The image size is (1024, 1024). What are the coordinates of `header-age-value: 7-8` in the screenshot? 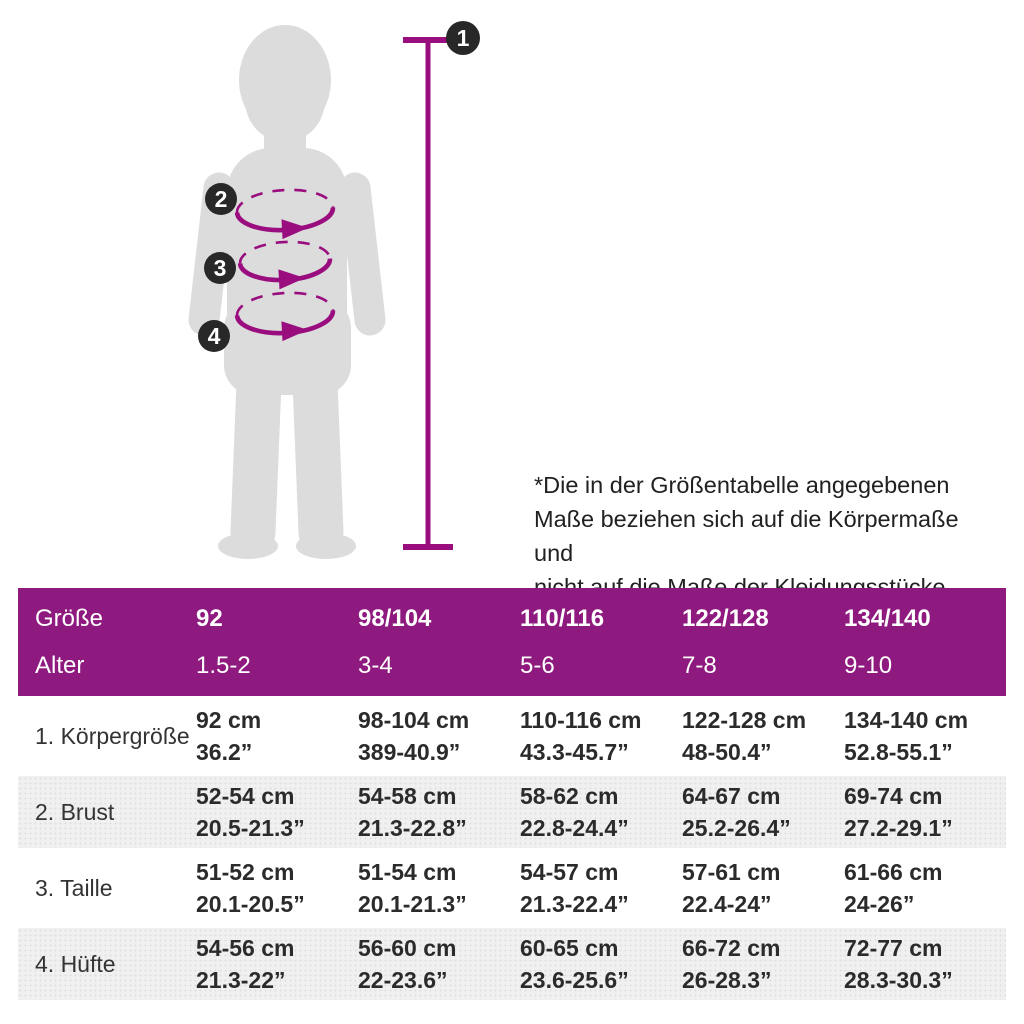 It's located at (699, 665).